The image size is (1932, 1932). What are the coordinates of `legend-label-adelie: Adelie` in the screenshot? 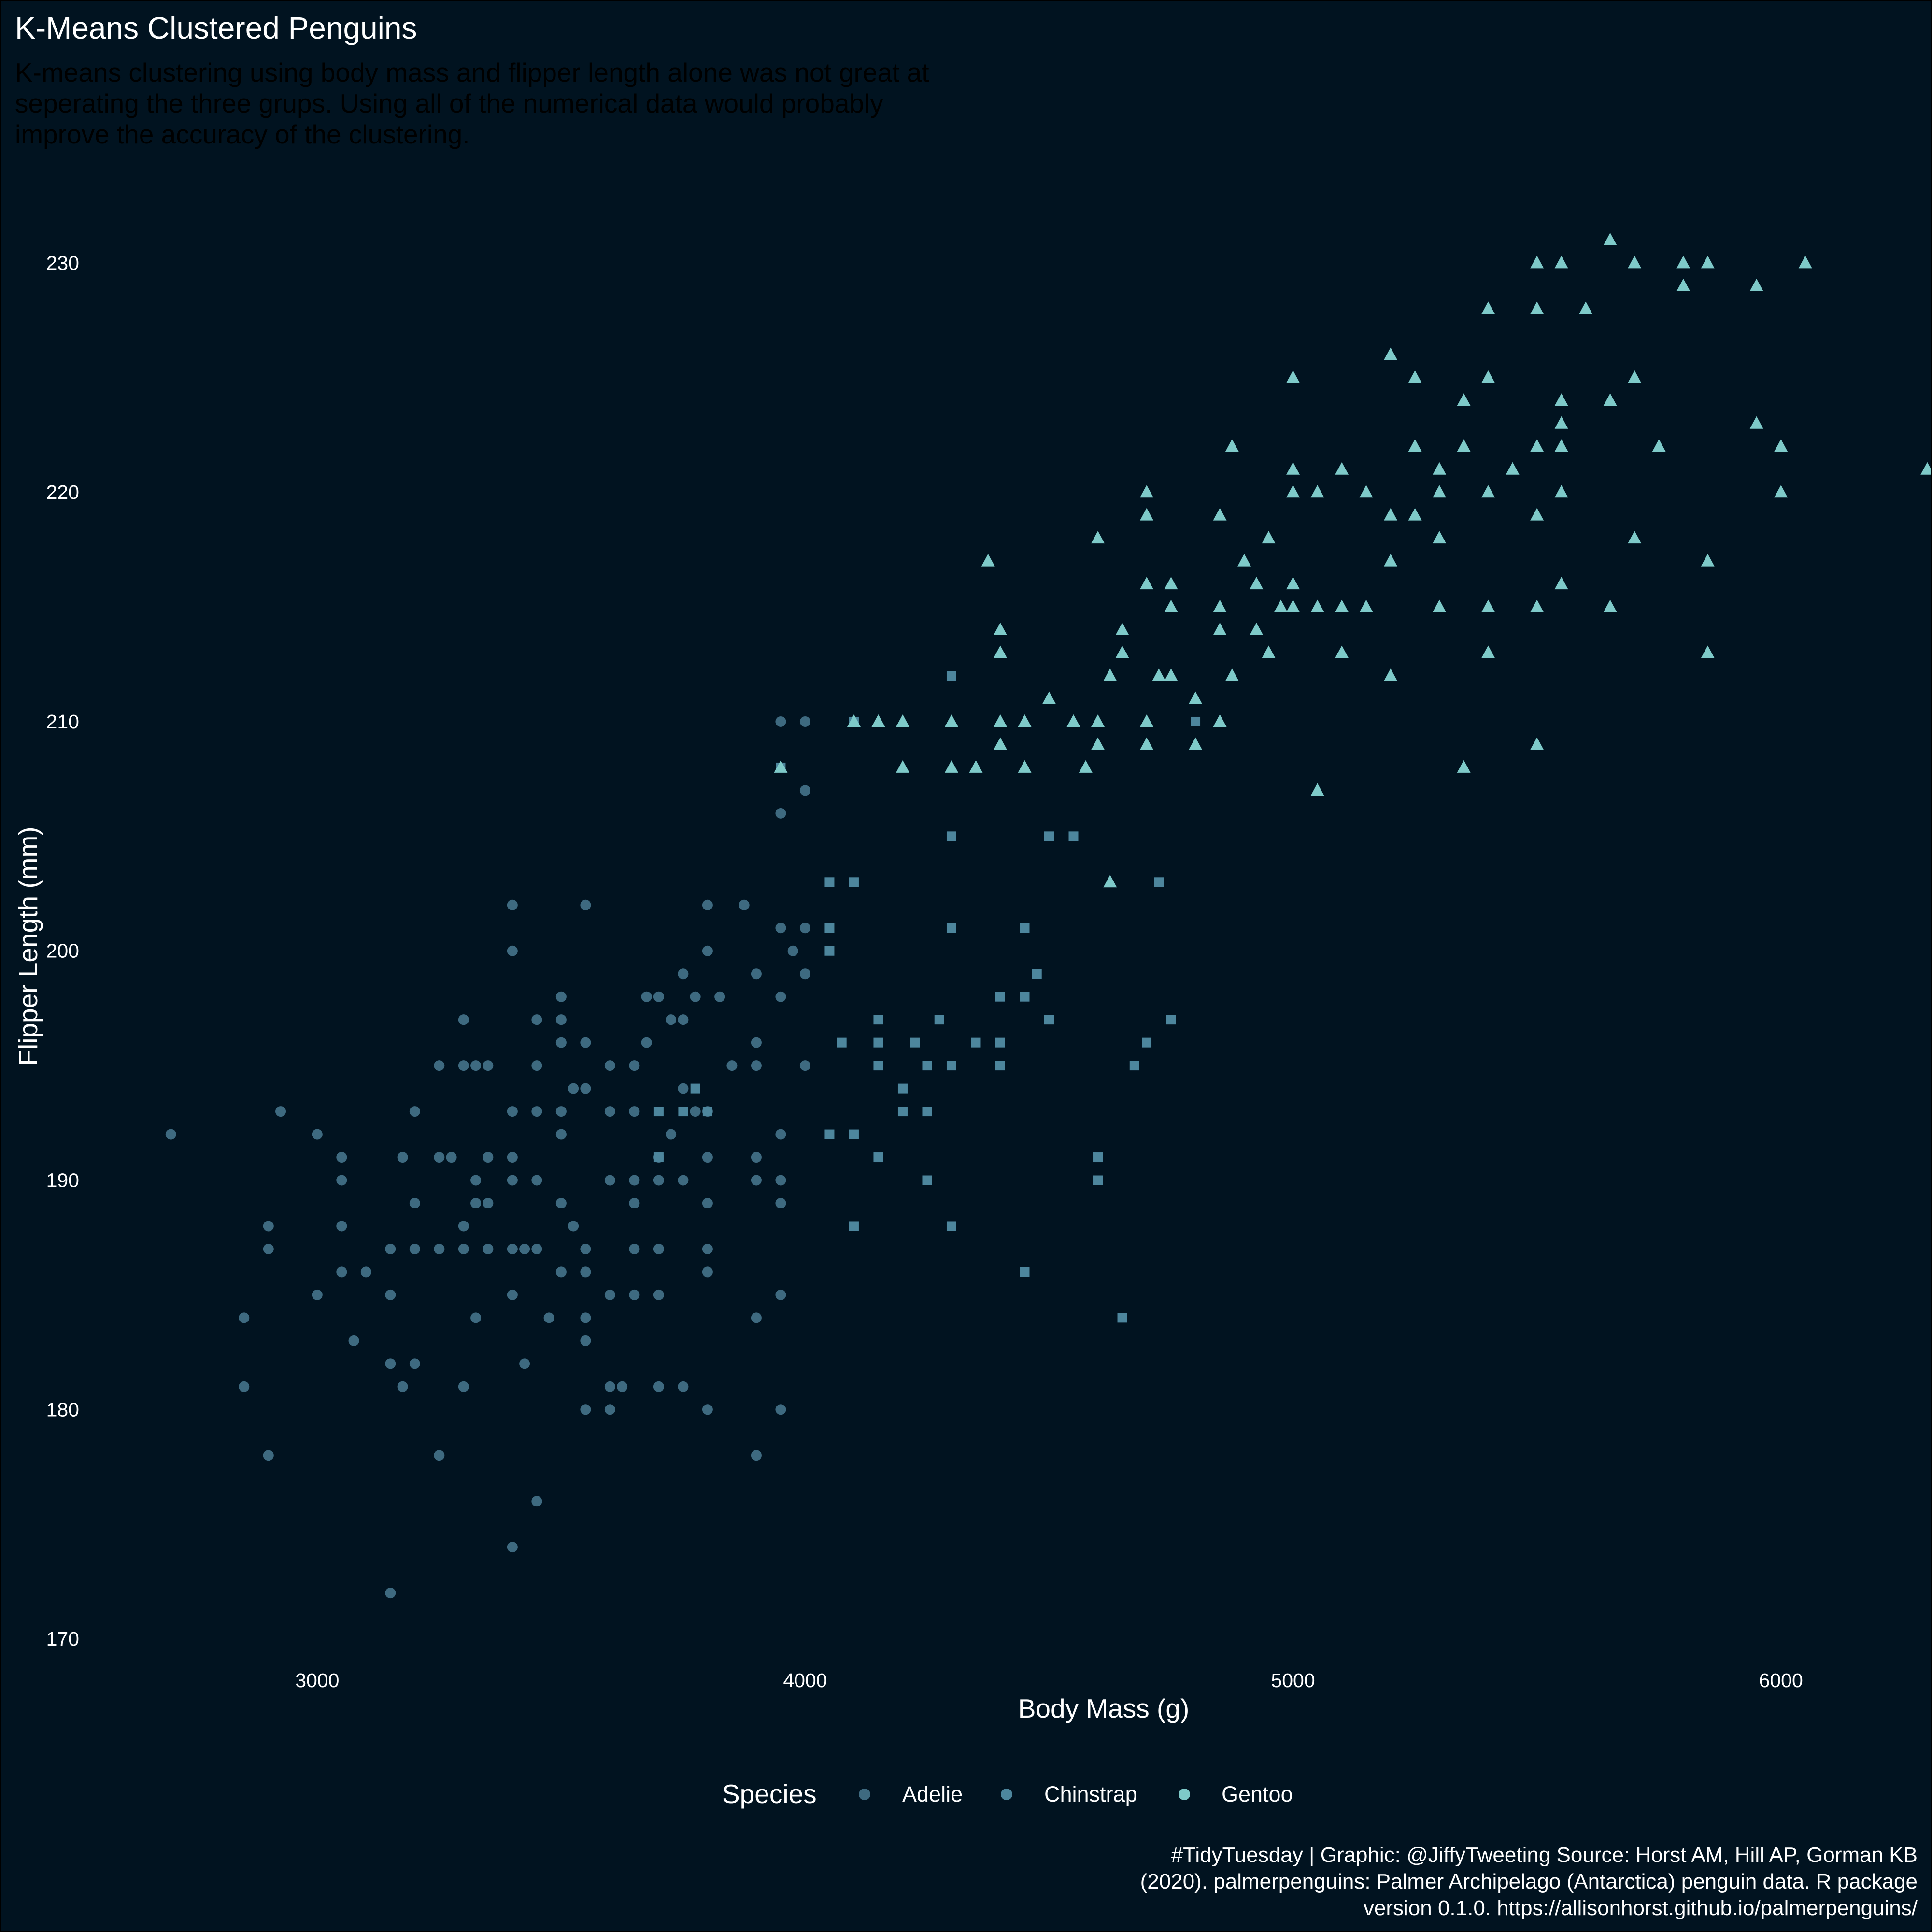 It's located at (932, 1794).